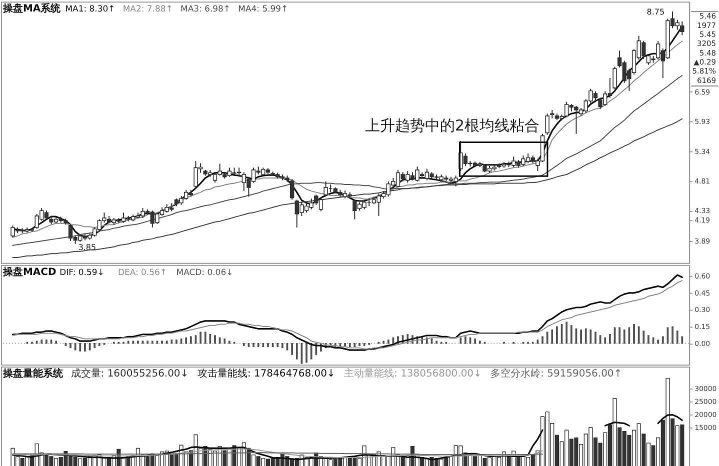 The width and height of the screenshot is (719, 466). Describe the element at coordinates (82, 271) in the screenshot. I see `text: DIF: 0.59↓` at that location.